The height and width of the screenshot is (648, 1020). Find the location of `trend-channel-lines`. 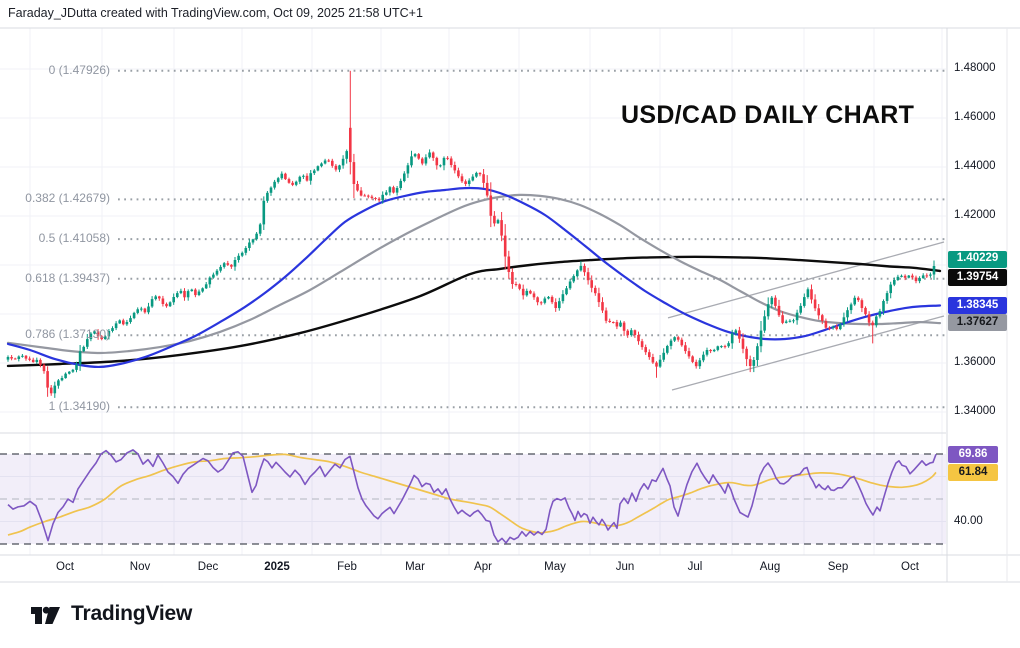

trend-channel-lines is located at coordinates (806, 316).